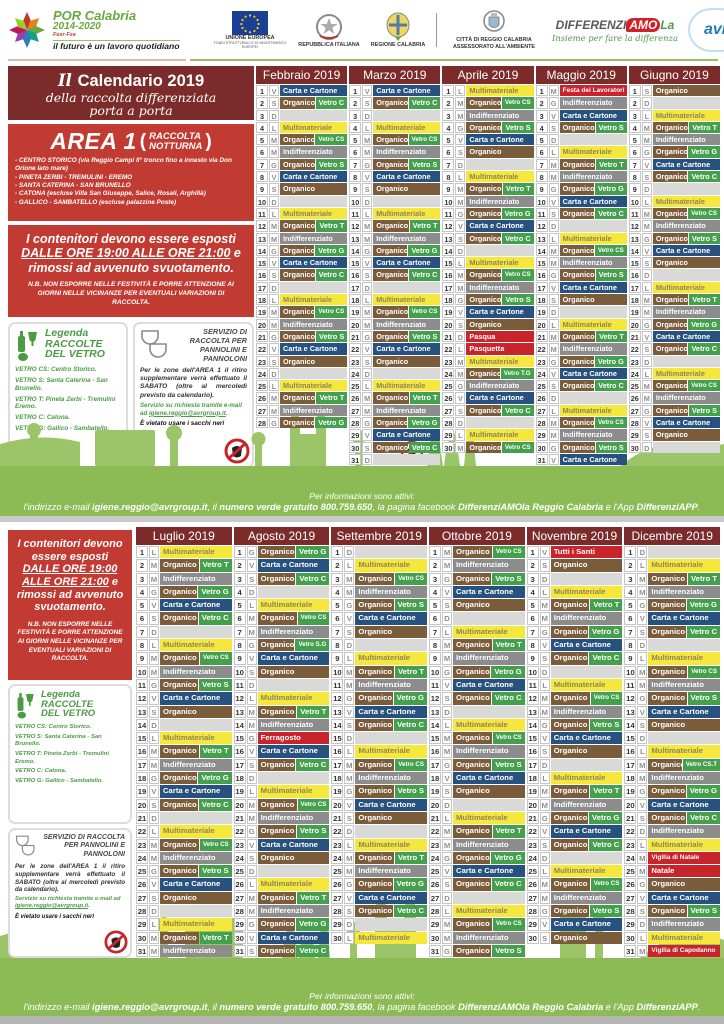 The image size is (724, 1024). What do you see at coordinates (302, 287) in the screenshot?
I see `calendar-day-row: 17 D` at bounding box center [302, 287].